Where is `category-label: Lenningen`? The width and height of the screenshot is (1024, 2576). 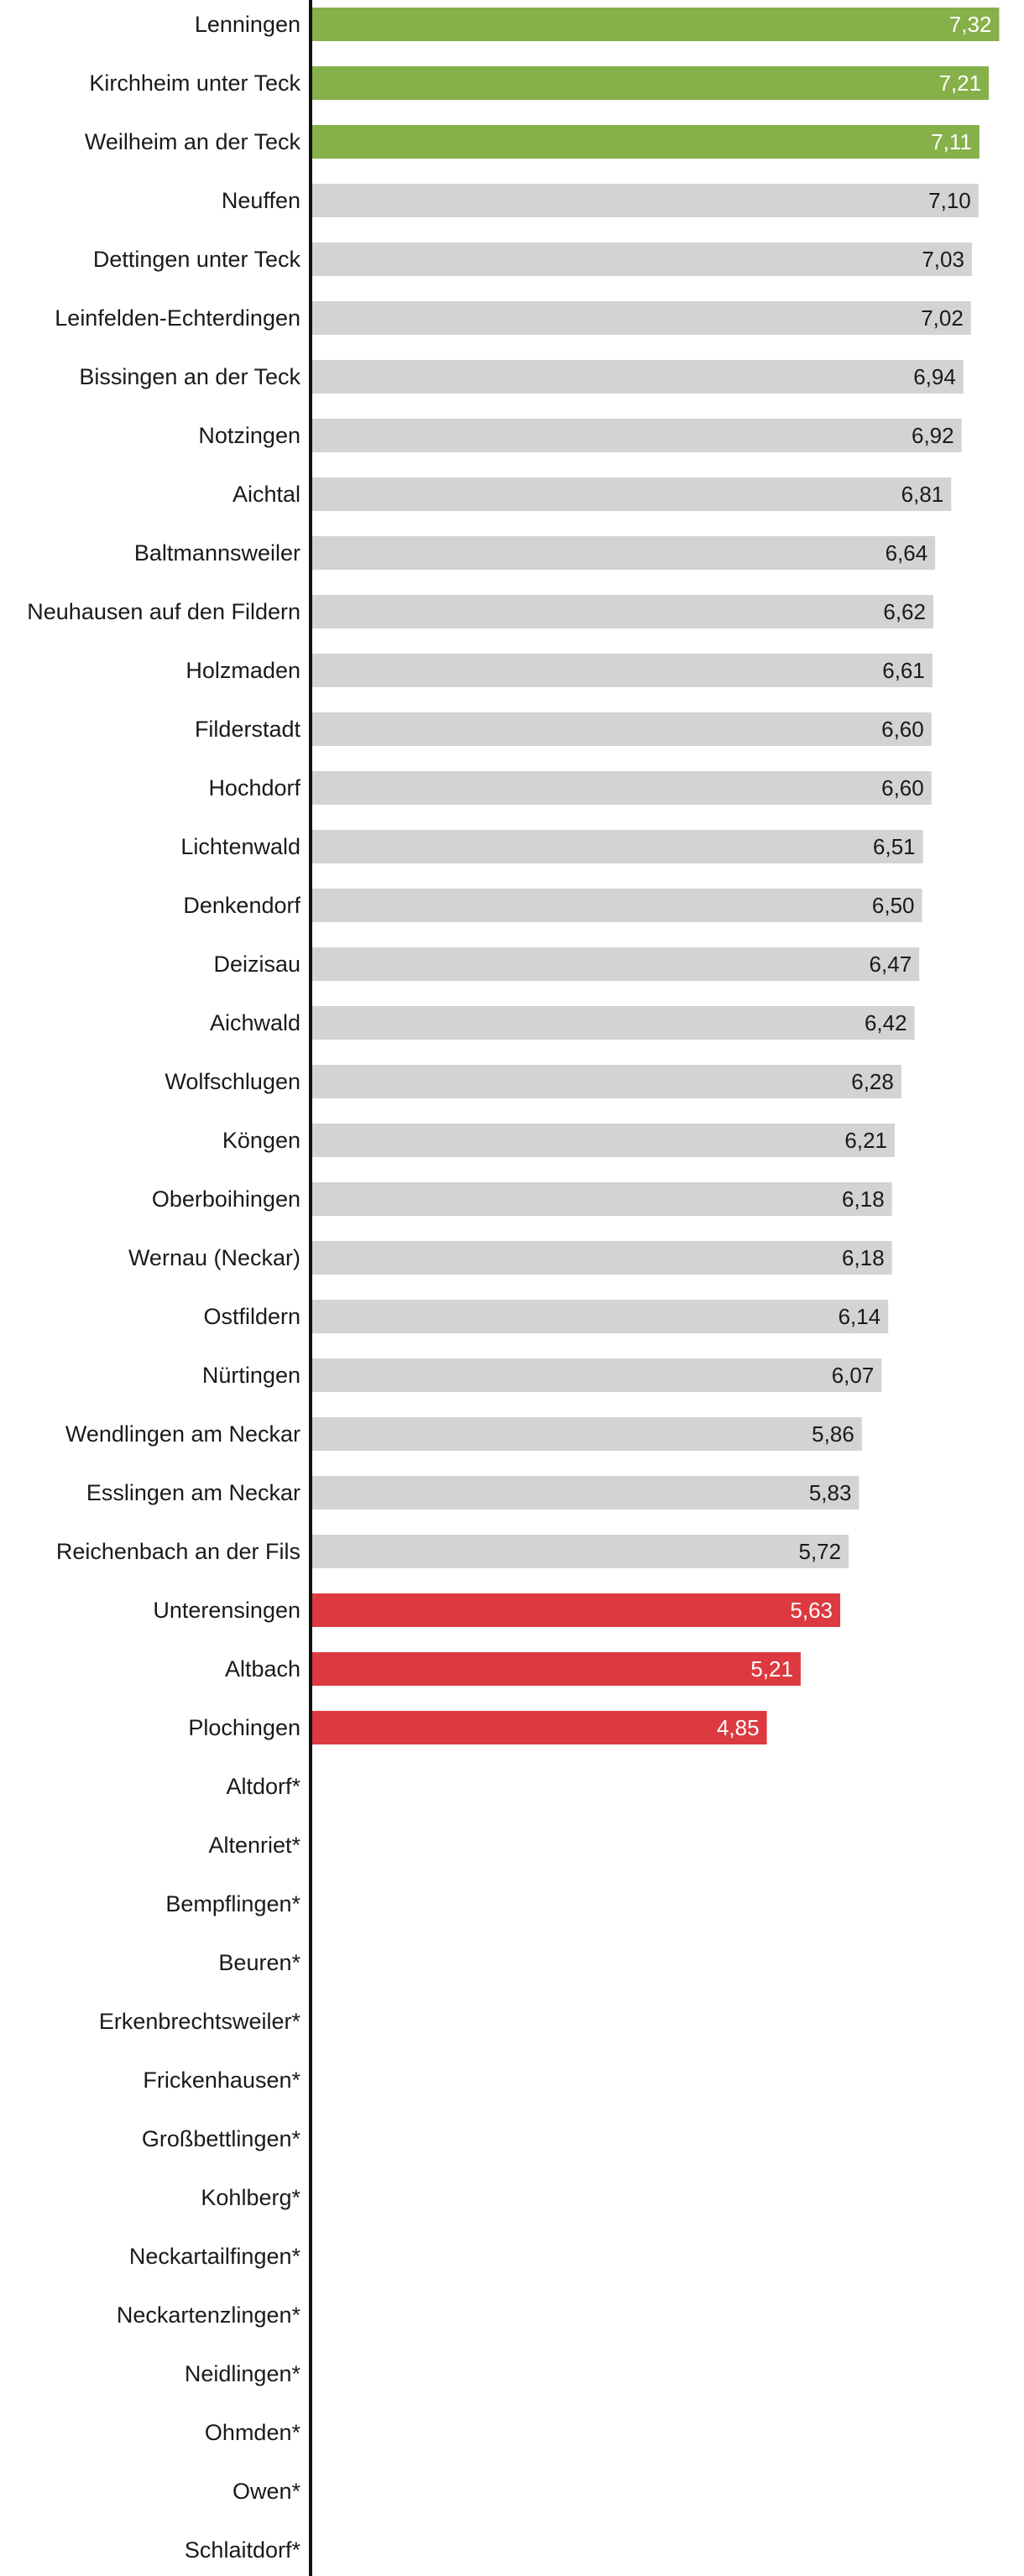
category-label: Lenningen is located at coordinates (247, 24).